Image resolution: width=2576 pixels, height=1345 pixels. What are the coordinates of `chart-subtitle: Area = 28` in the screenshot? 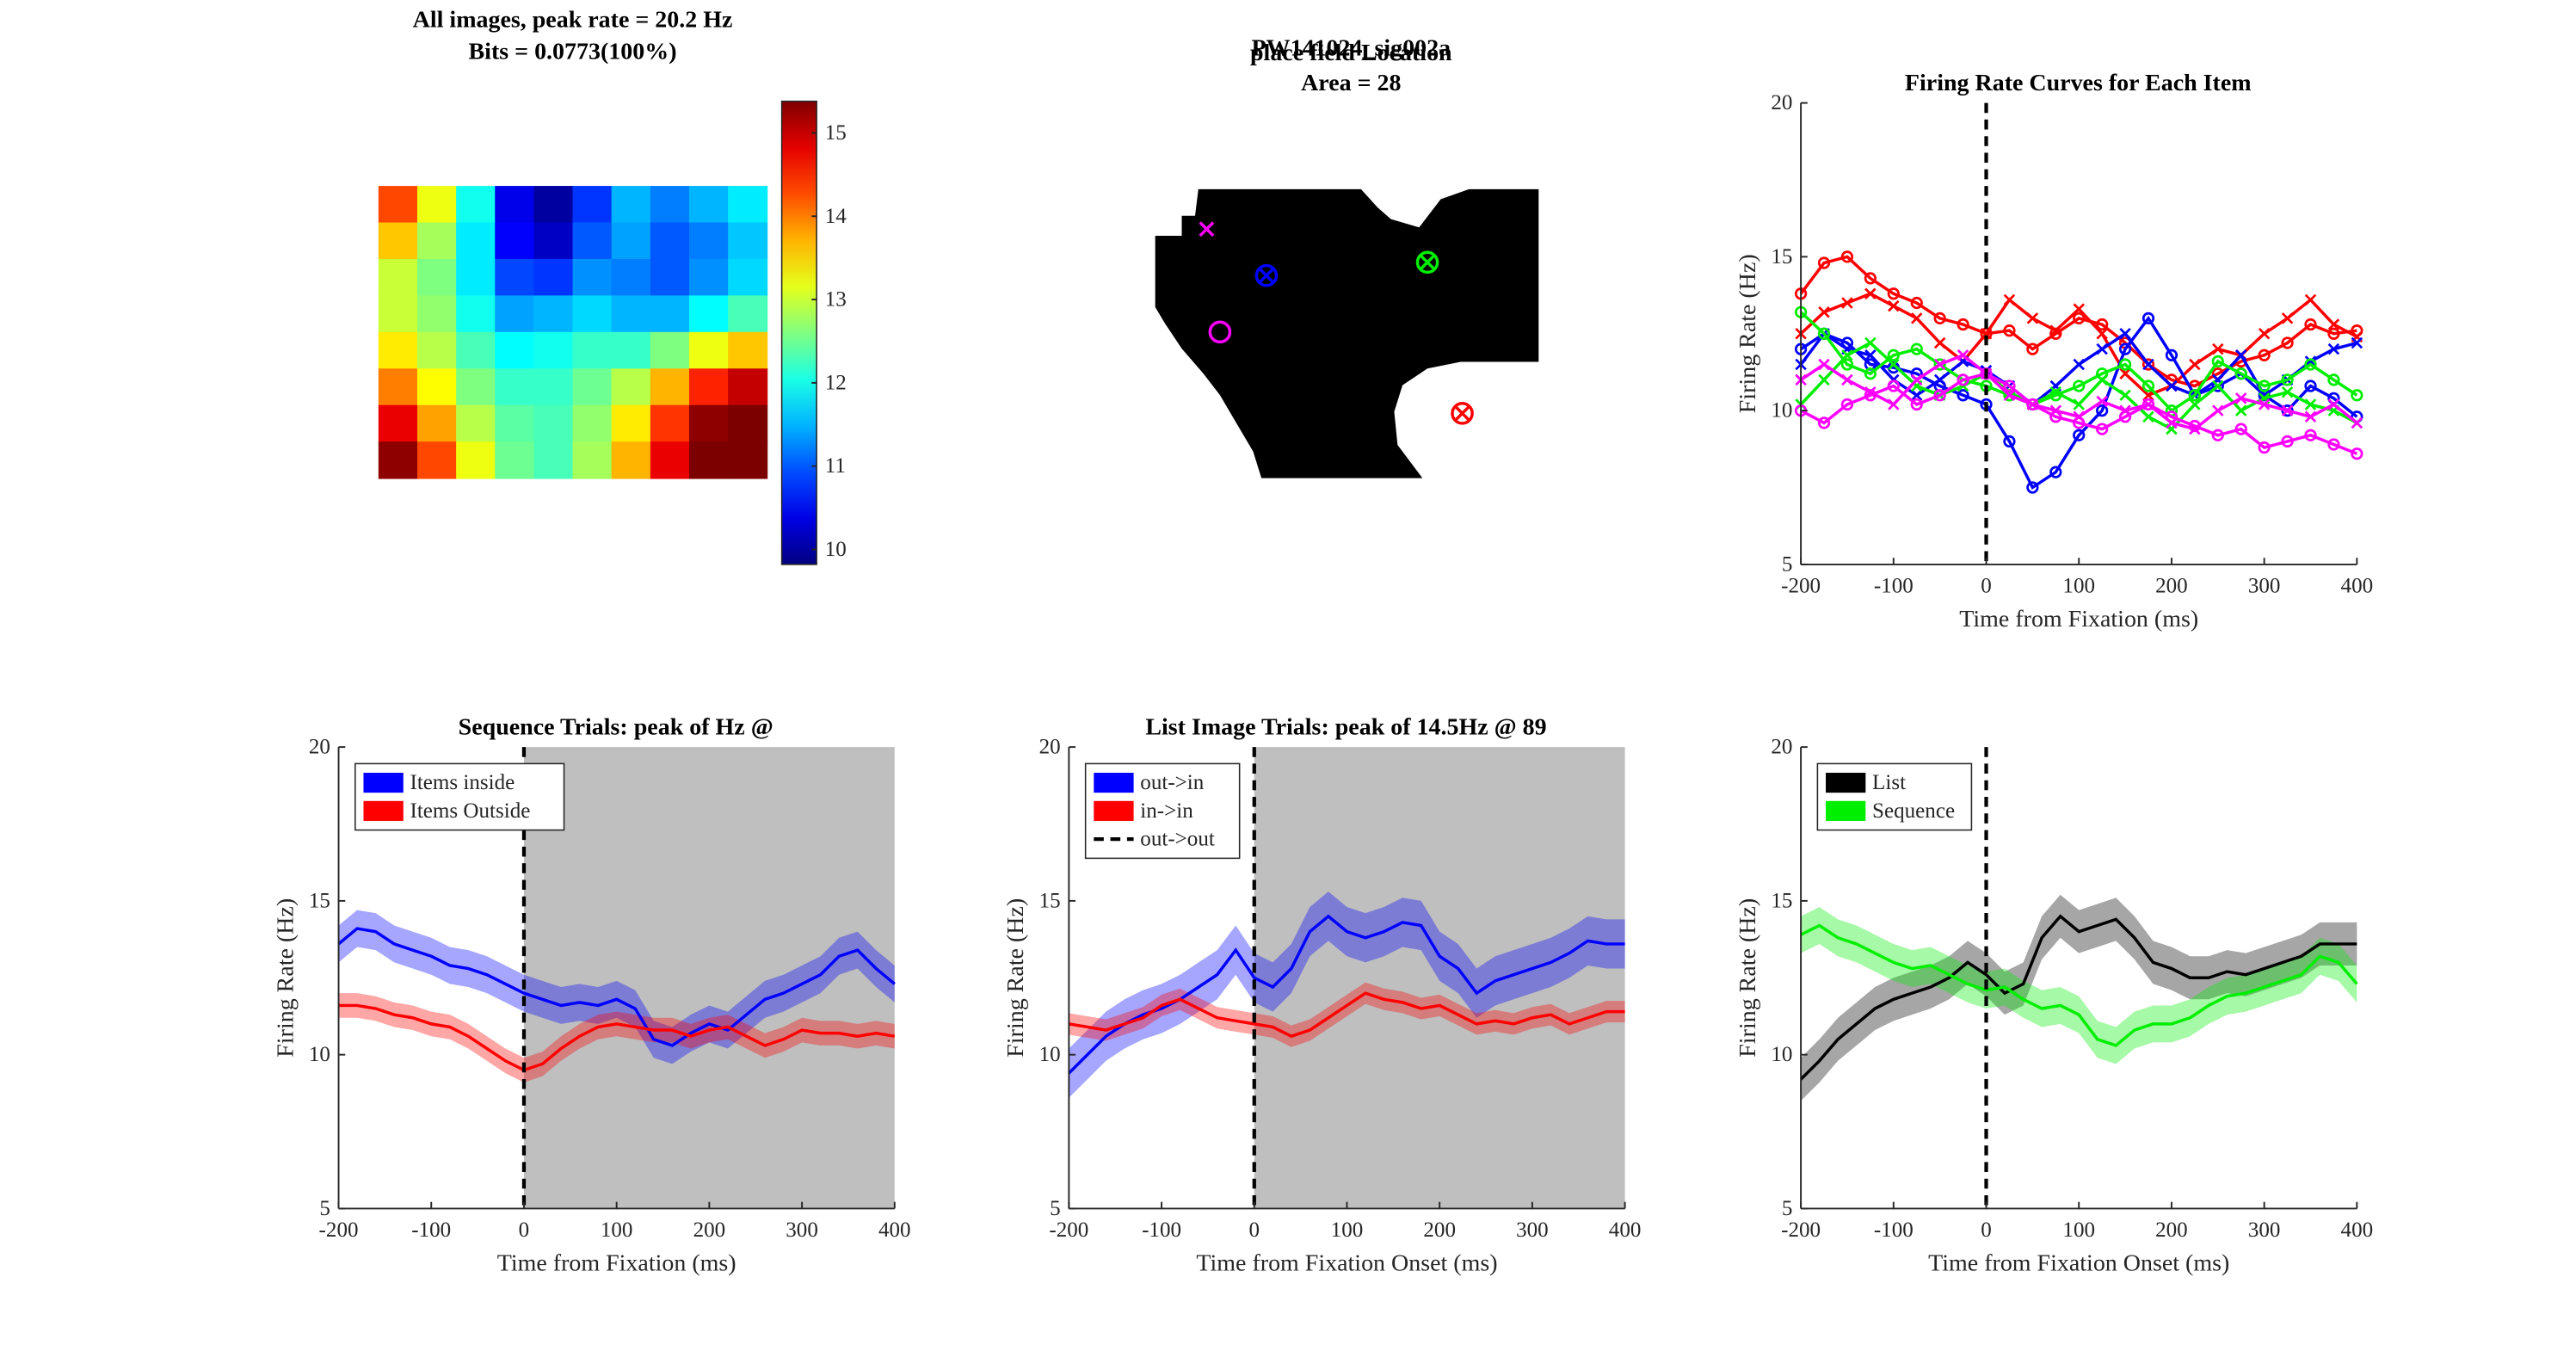 It's located at (1351, 83).